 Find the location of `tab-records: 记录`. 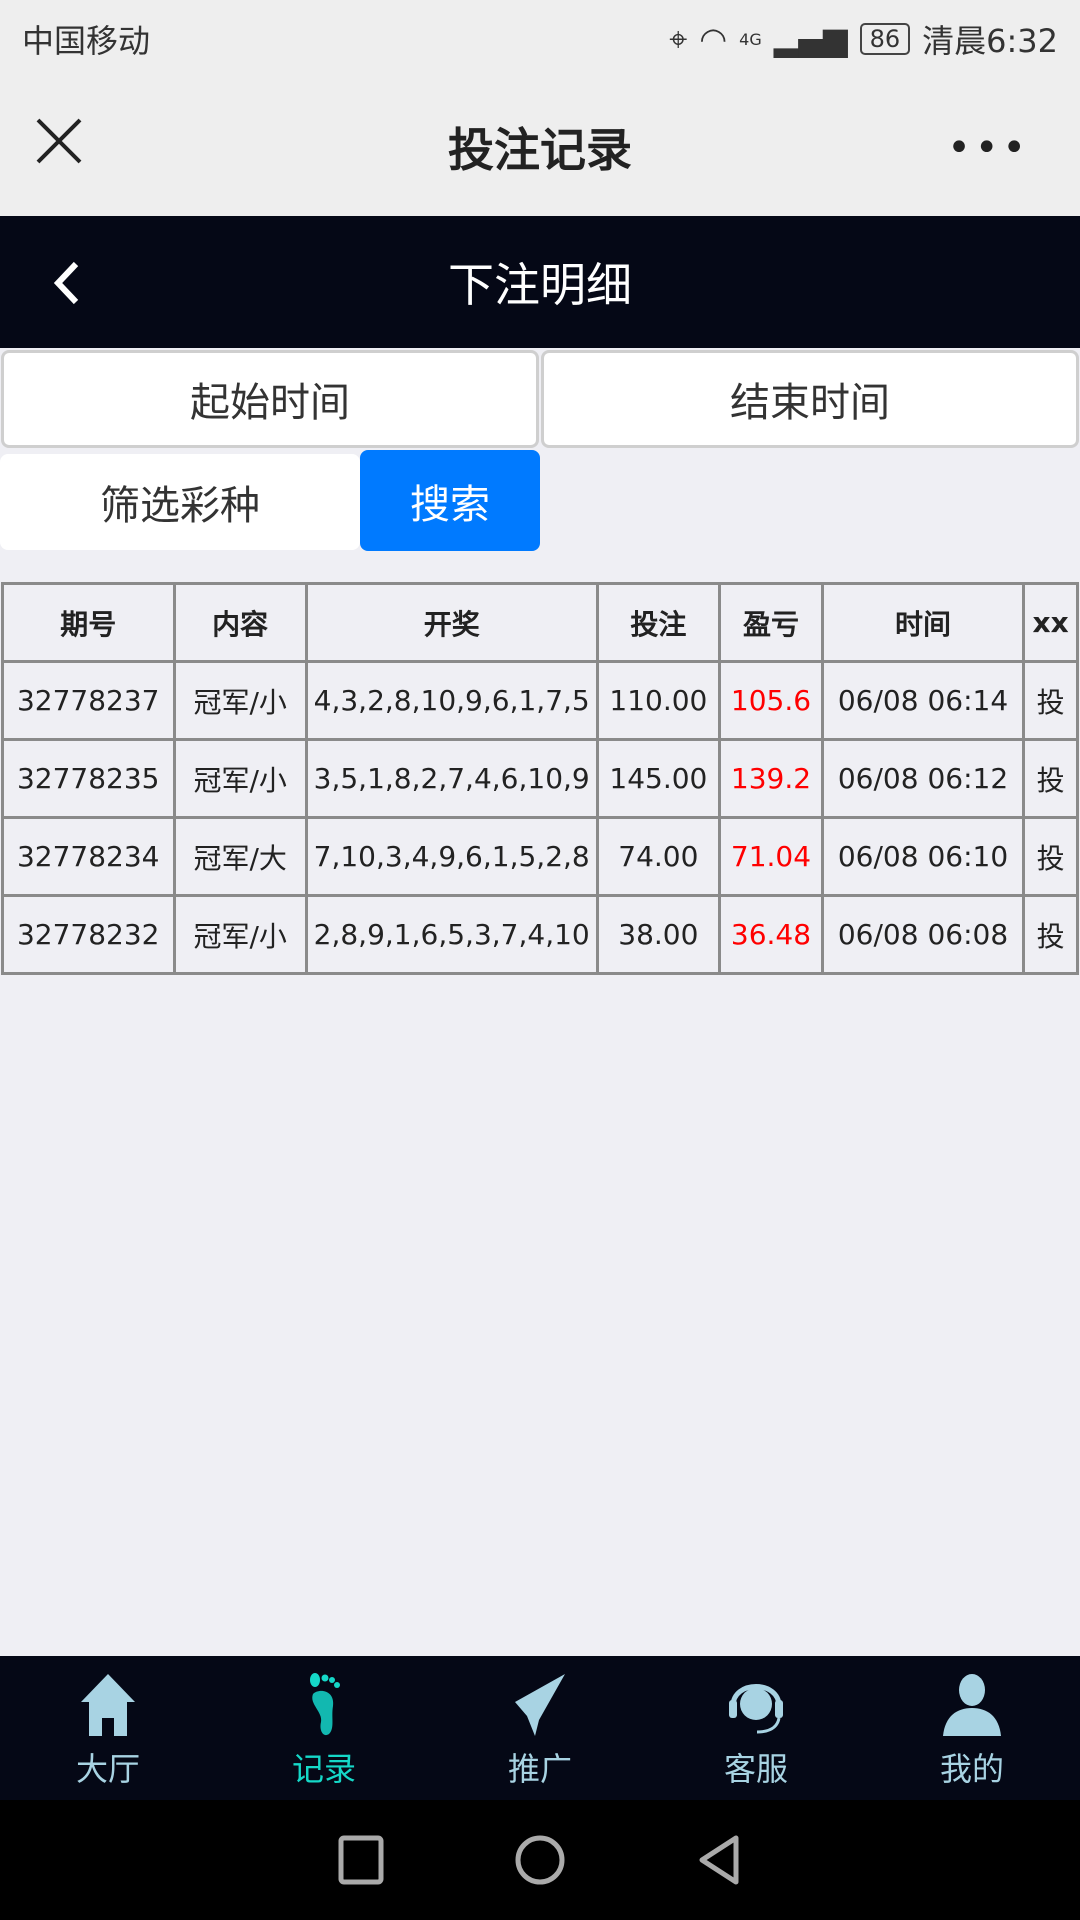

tab-records: 记录 is located at coordinates (324, 1728).